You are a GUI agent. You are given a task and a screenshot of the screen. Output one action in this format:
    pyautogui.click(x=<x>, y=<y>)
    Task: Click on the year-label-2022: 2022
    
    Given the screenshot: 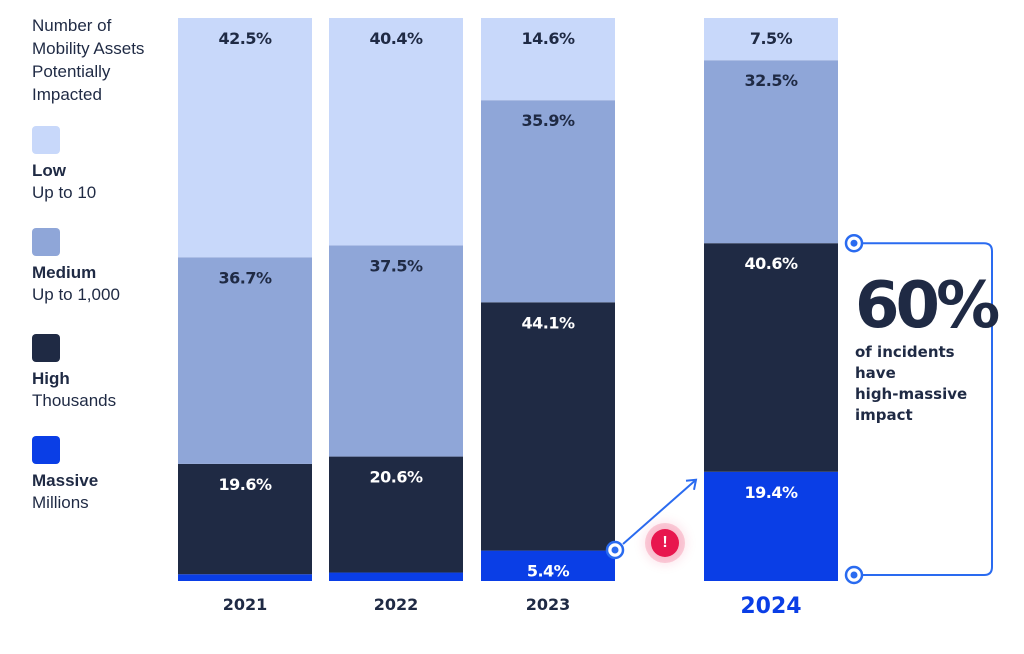 What is the action you would take?
    pyautogui.click(x=396, y=604)
    